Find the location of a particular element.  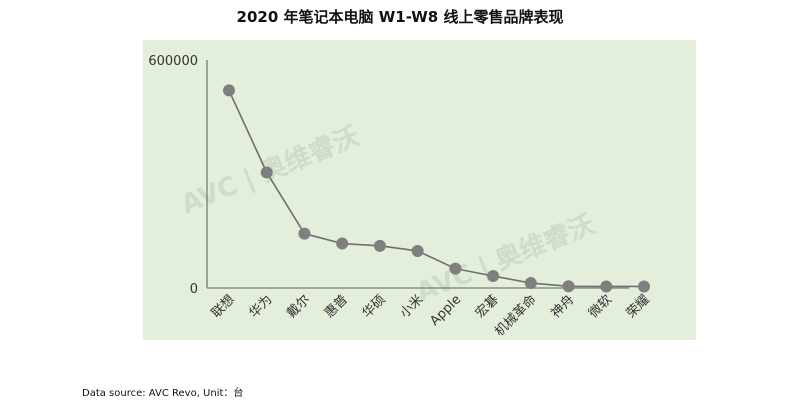

x-tick-label: 联想 is located at coordinates (223, 307).